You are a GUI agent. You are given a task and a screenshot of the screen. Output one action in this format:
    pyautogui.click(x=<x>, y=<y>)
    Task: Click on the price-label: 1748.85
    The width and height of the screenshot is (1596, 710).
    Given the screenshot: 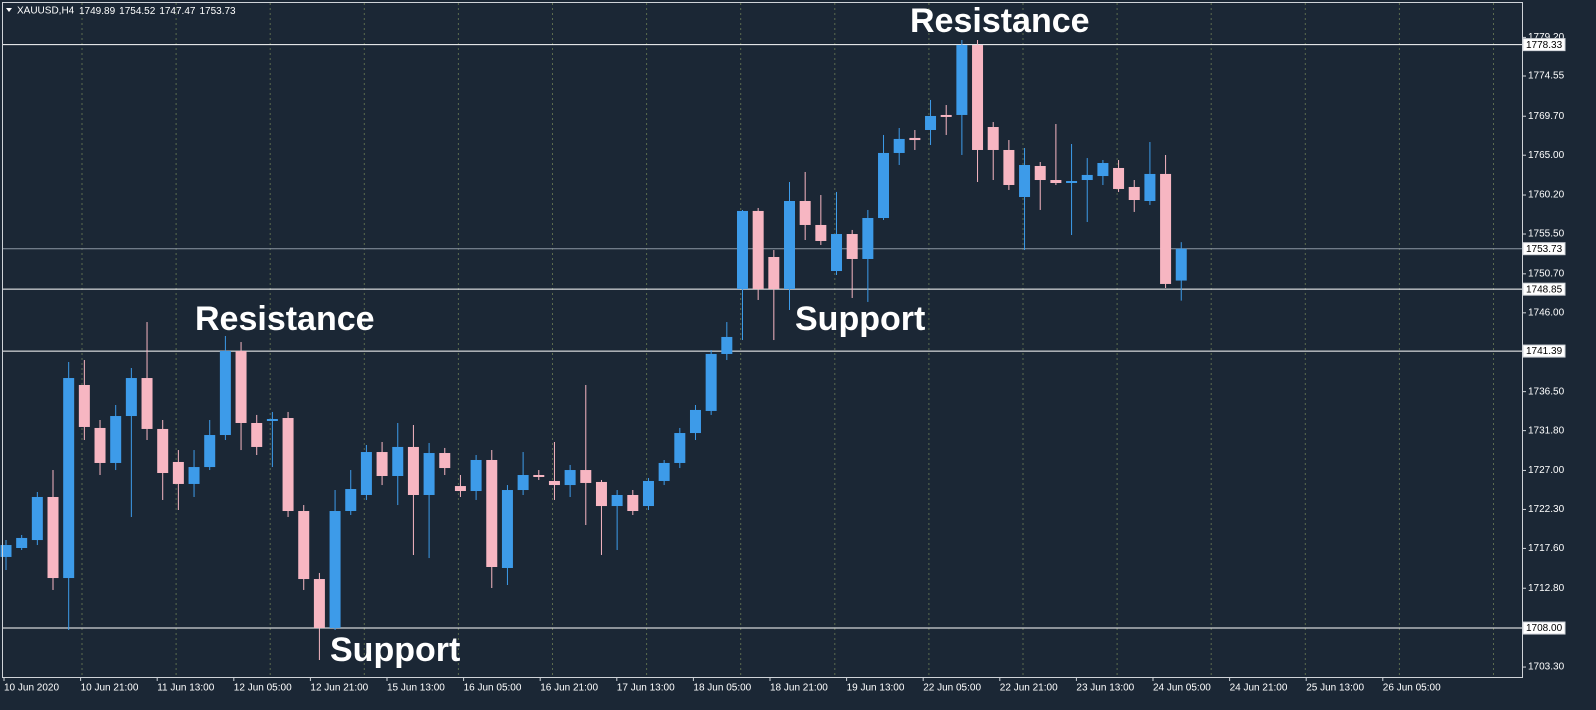 What is the action you would take?
    pyautogui.click(x=1544, y=289)
    